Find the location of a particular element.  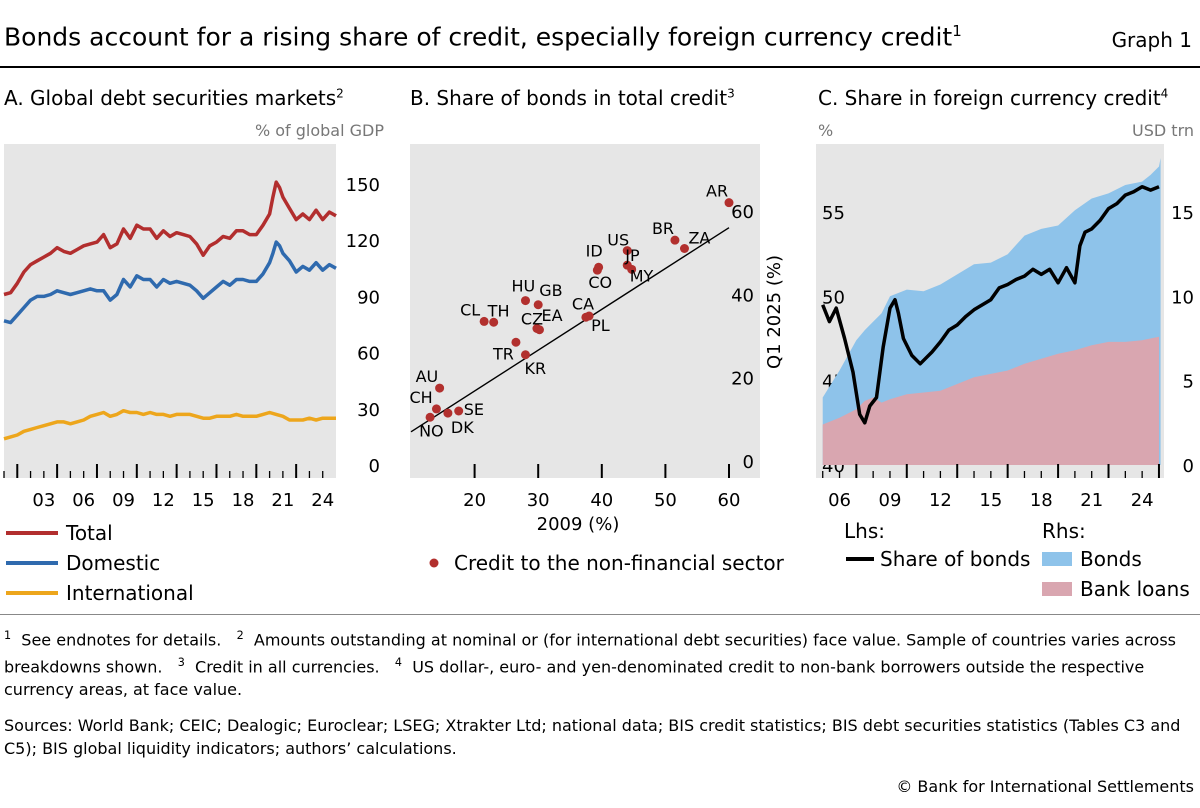

scatter-label-ar: AR is located at coordinates (717, 191).